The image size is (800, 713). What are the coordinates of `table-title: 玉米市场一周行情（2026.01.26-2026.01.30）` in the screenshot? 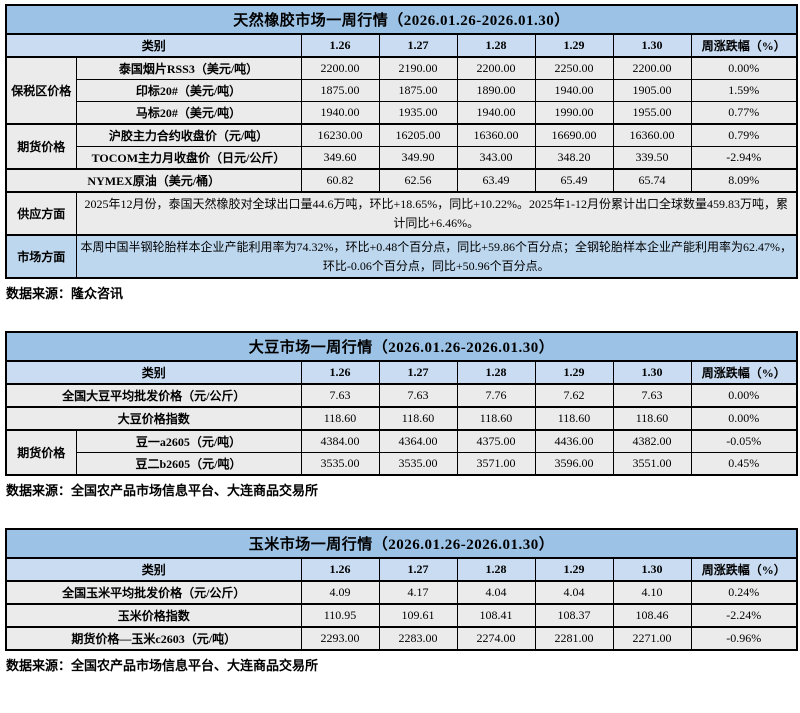 It's located at (401, 544).